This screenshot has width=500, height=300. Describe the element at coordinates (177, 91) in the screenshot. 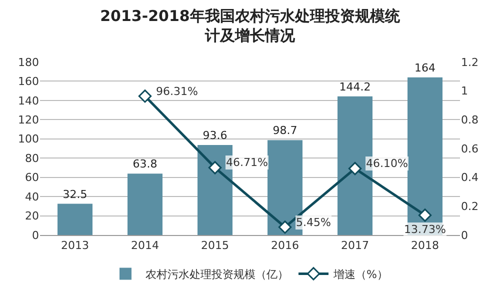

I see `data-label: 96.31%` at that location.